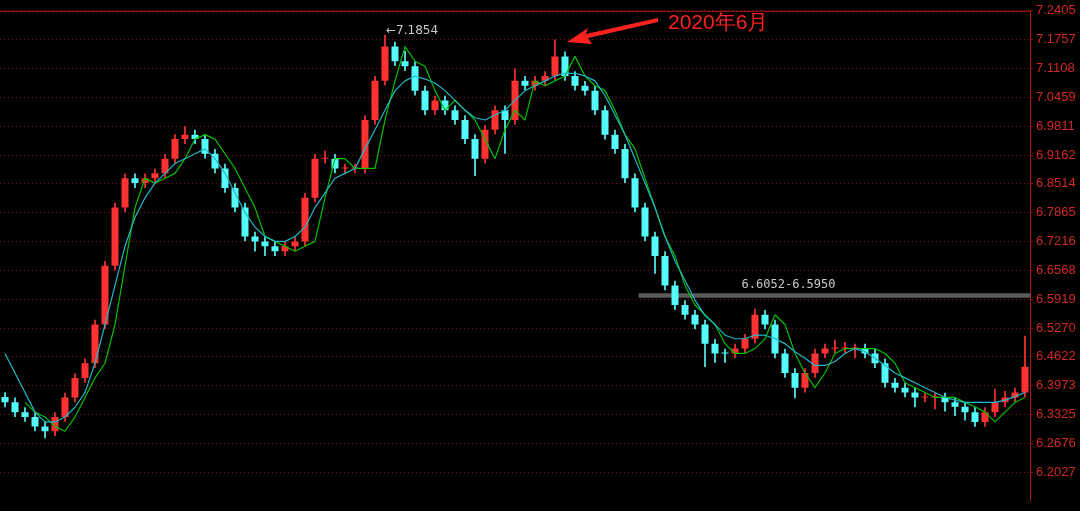  Describe the element at coordinates (1056, 183) in the screenshot. I see `y-tick-label: 6.8514` at that location.